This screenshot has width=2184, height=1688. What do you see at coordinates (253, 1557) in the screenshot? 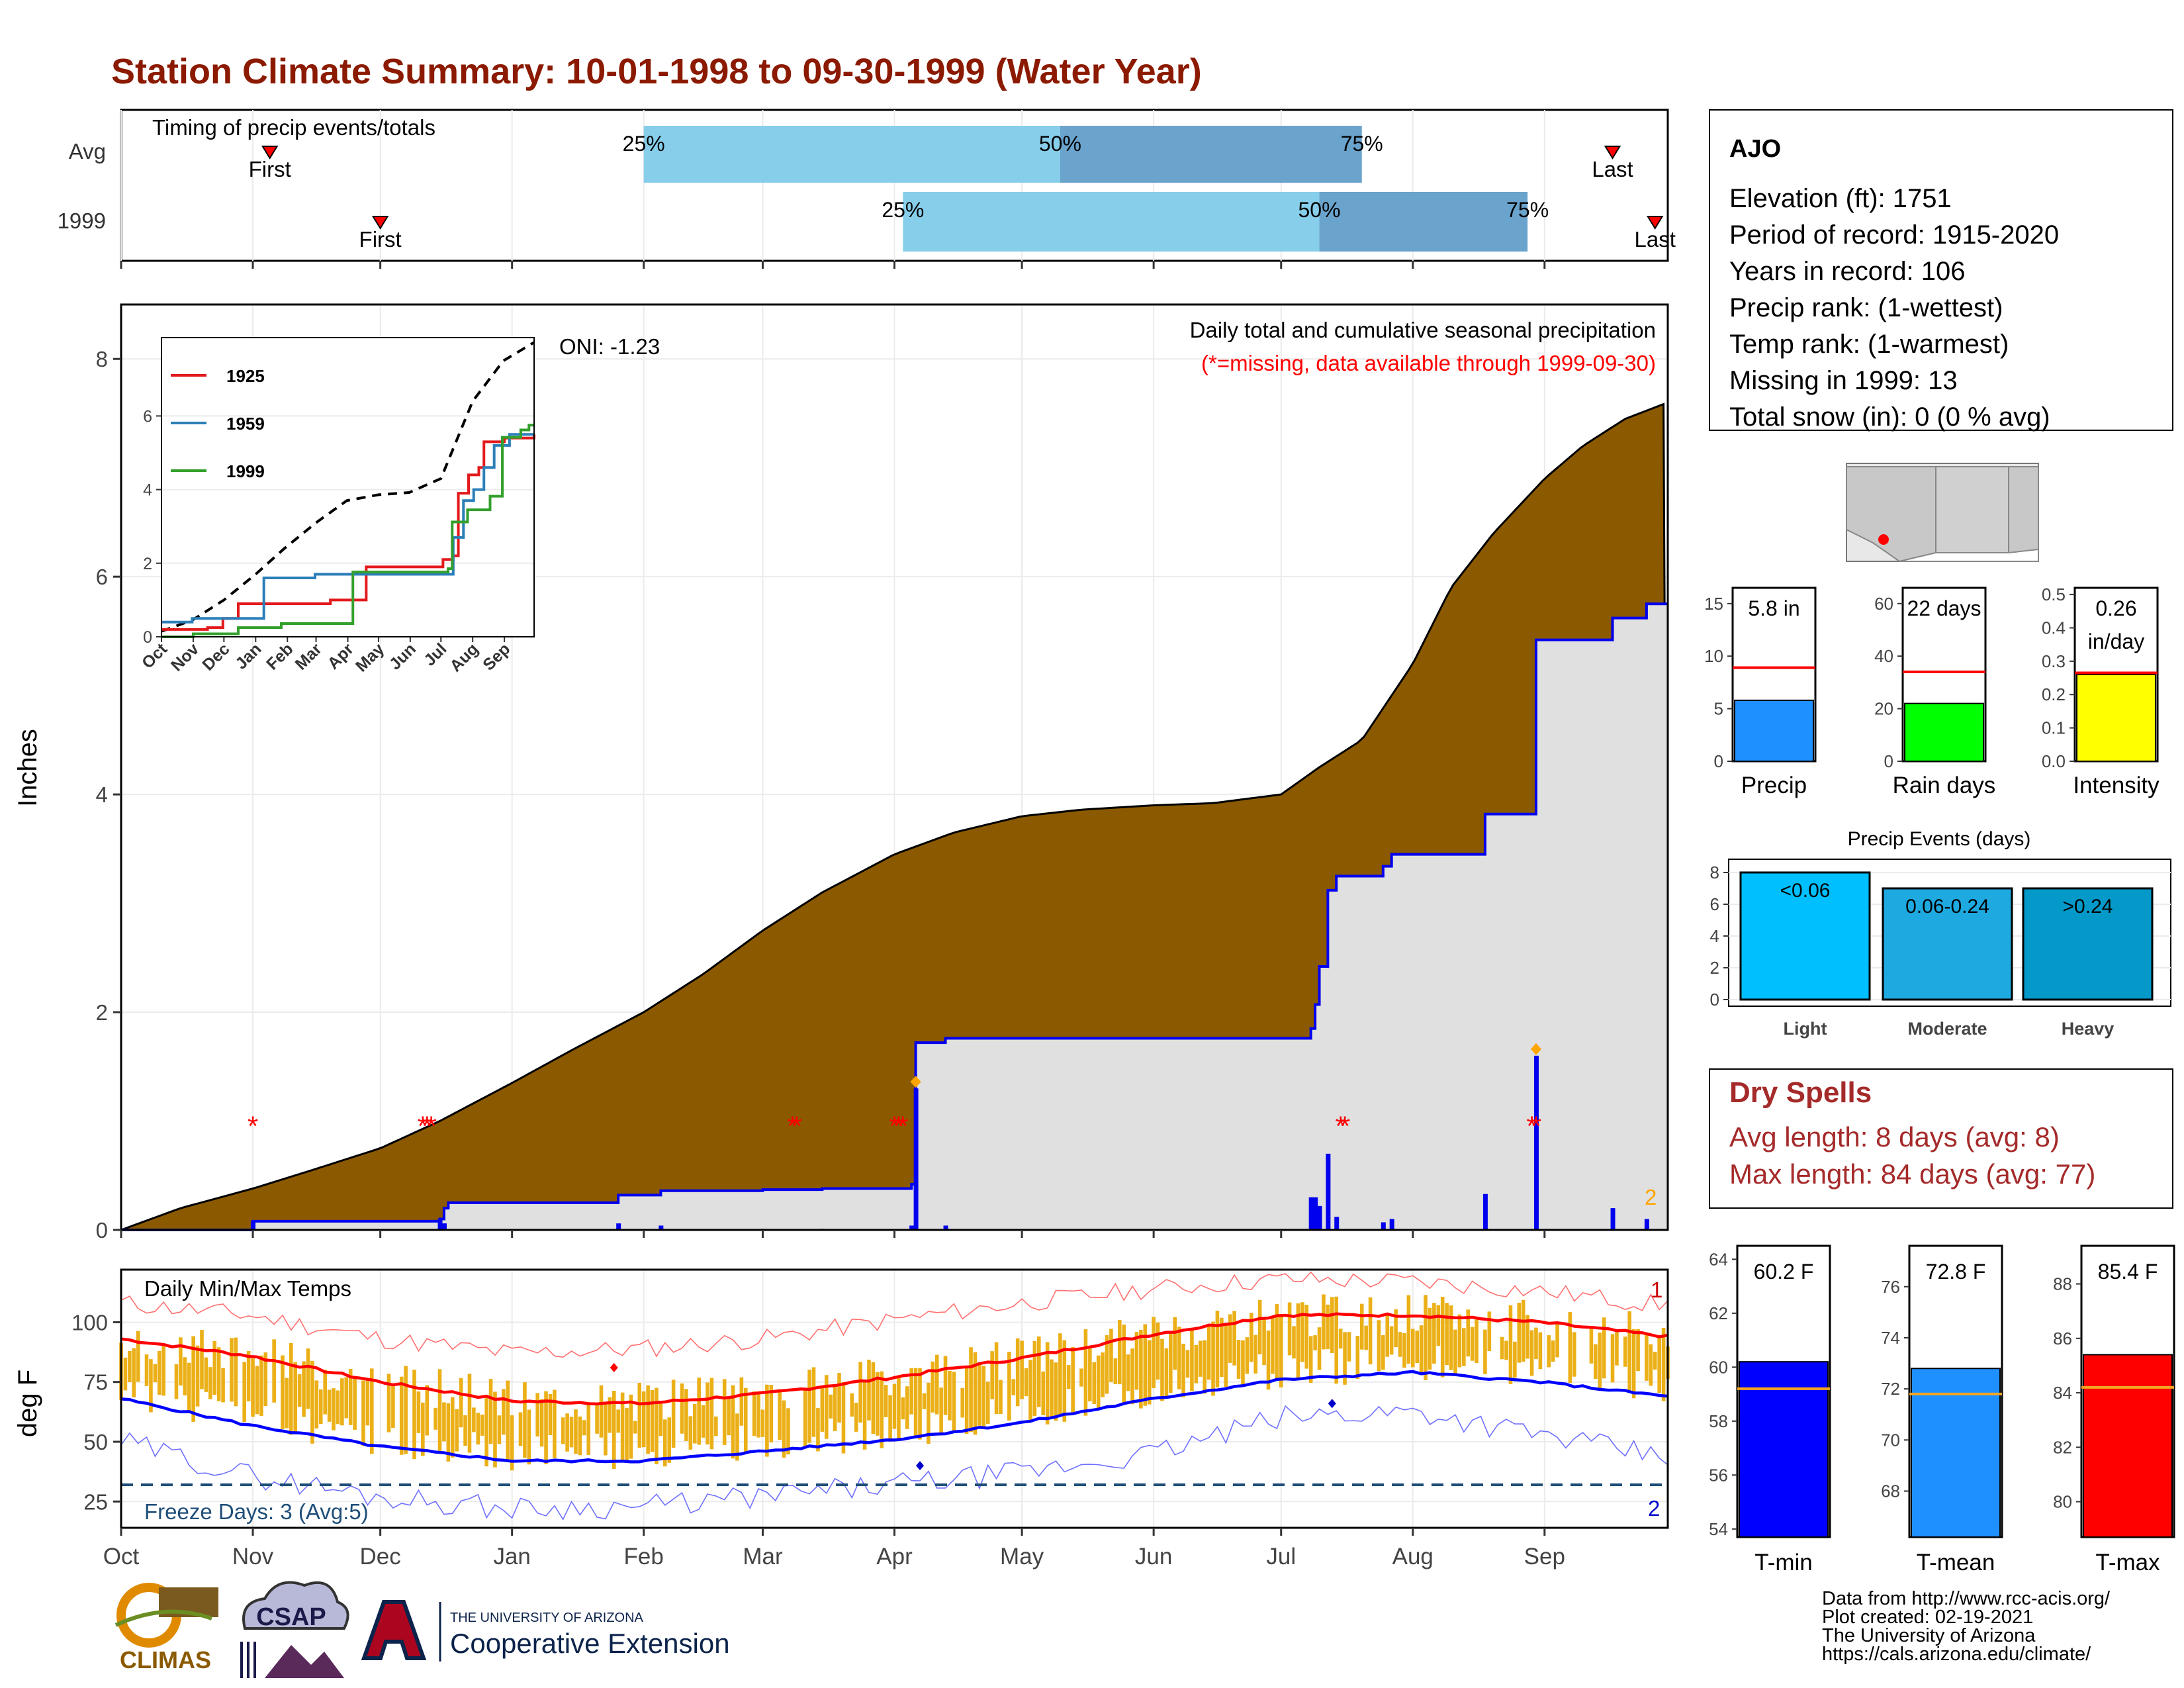
I see `month-tick-label: Nov` at bounding box center [253, 1557].